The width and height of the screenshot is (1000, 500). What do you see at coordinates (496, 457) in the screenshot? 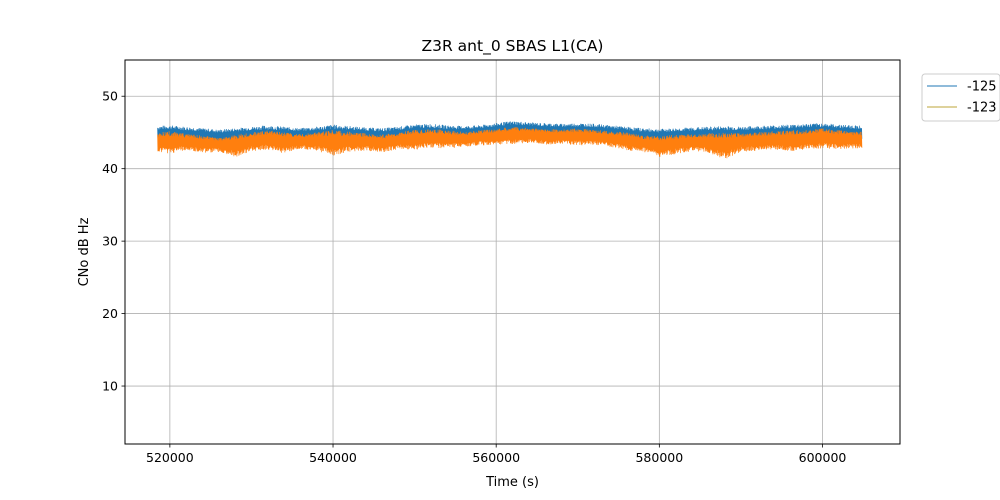
I see `x-tick-label: 560000` at bounding box center [496, 457].